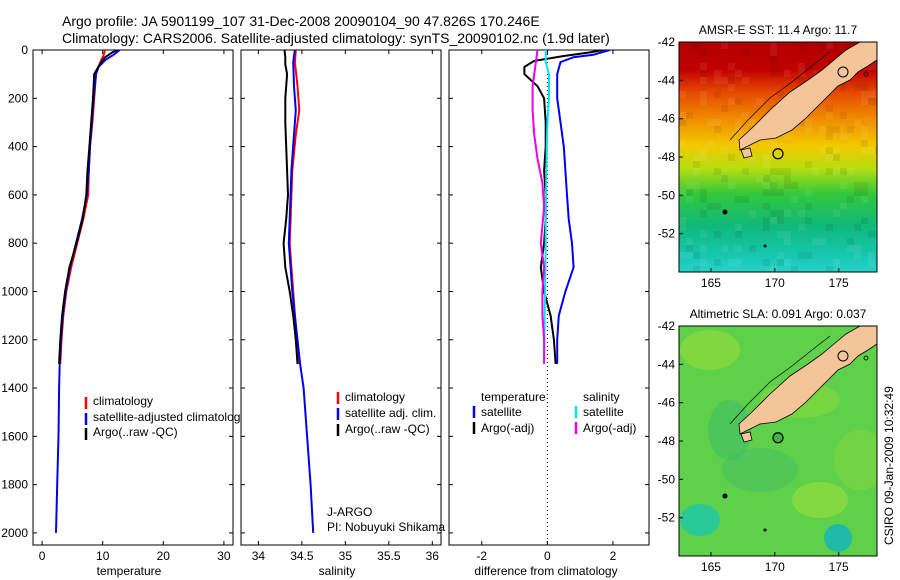 Image resolution: width=900 pixels, height=580 pixels. I want to click on x-tick-label: 35, so click(346, 556).